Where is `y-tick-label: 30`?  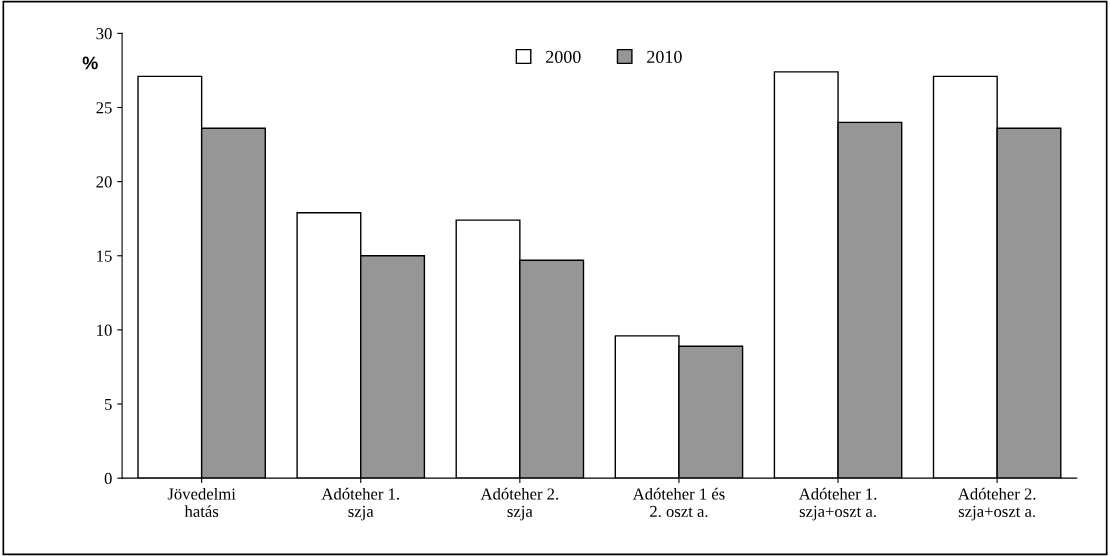
y-tick-label: 30 is located at coordinates (104, 34).